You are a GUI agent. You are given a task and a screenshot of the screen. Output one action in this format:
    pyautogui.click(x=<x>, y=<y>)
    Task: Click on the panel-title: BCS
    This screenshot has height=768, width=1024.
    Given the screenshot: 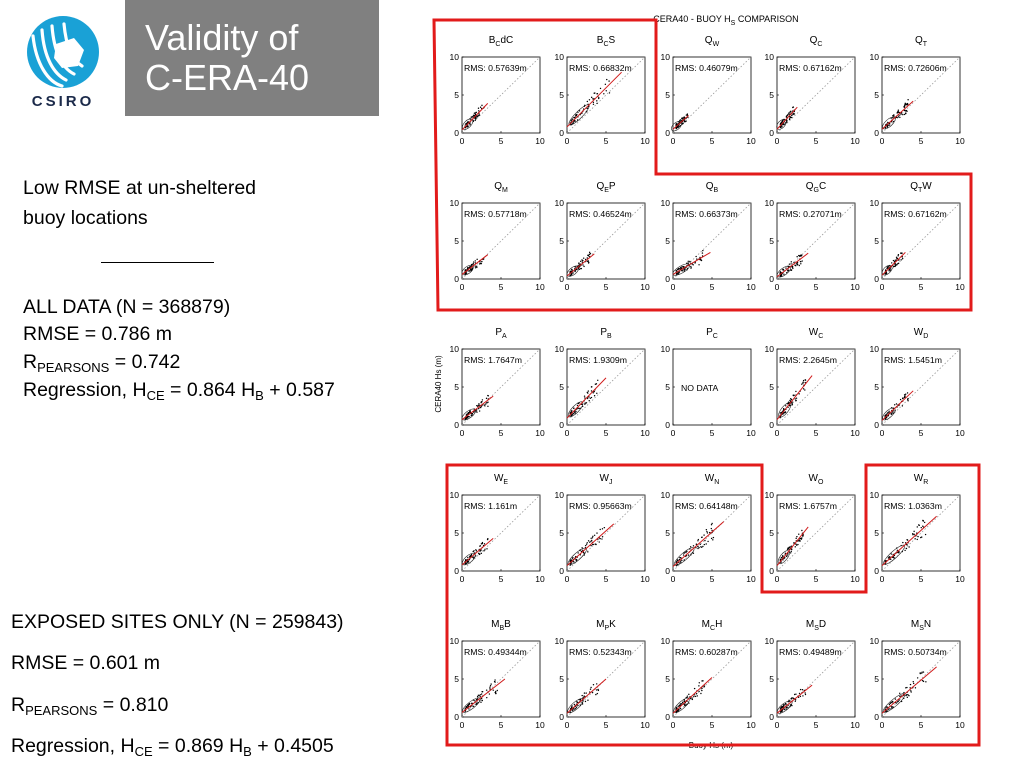 What is the action you would take?
    pyautogui.click(x=606, y=41)
    